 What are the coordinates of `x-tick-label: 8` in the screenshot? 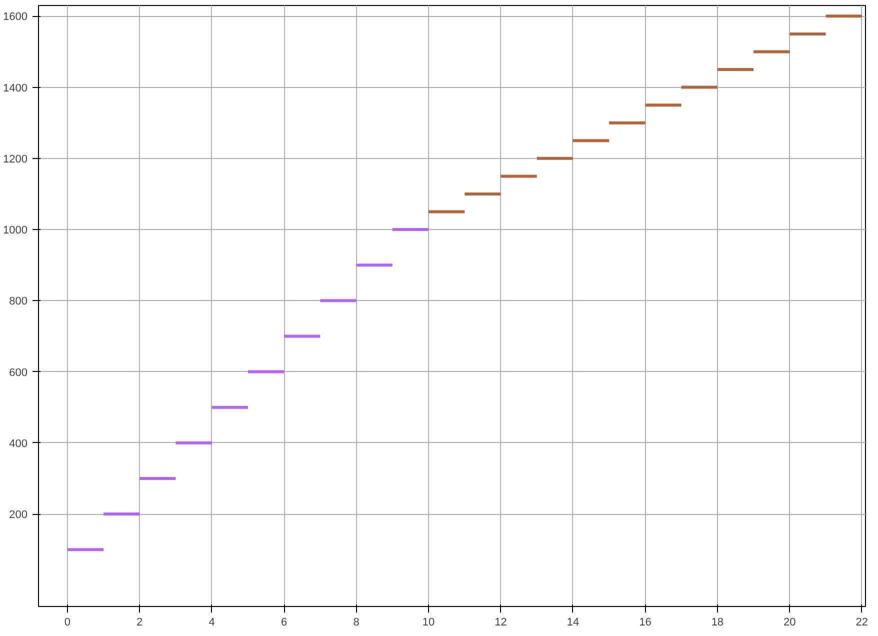 It's located at (356, 622).